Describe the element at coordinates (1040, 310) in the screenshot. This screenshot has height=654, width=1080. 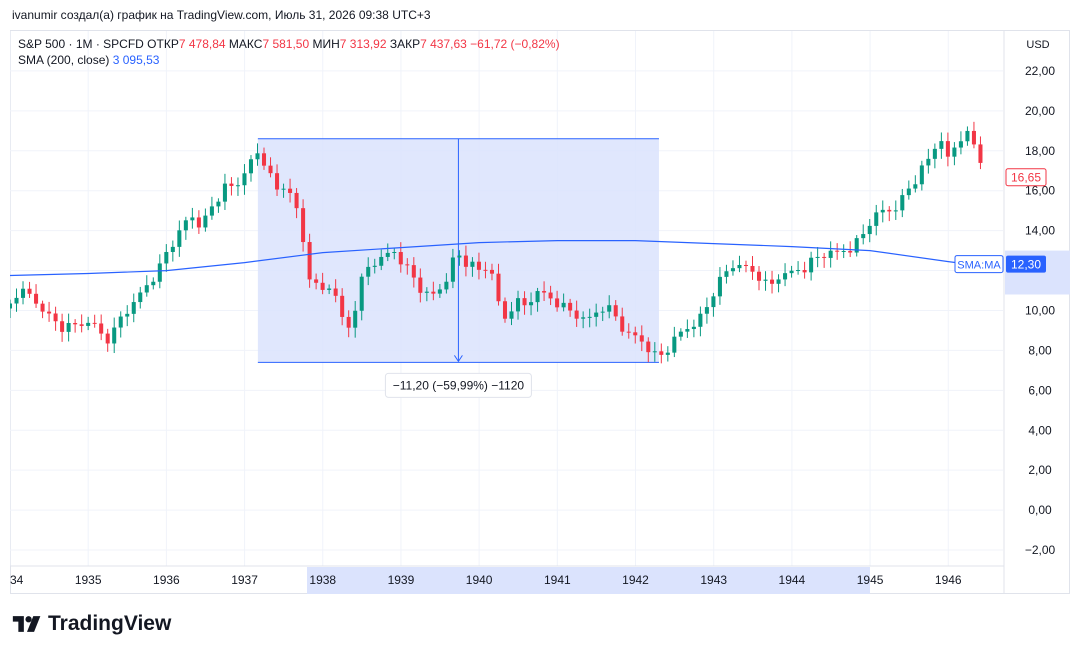
I see `price-tick-label: 10,00` at that location.